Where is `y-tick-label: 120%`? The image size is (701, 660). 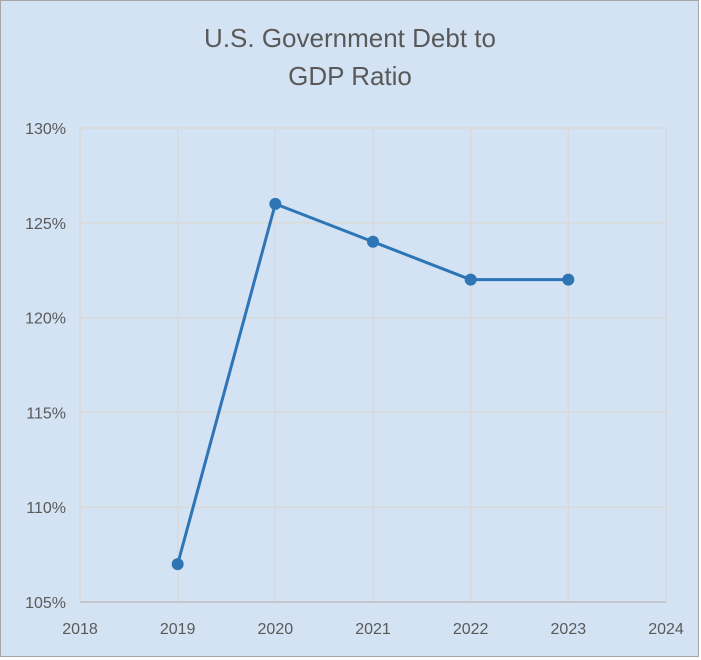 y-tick-label: 120% is located at coordinates (45, 319).